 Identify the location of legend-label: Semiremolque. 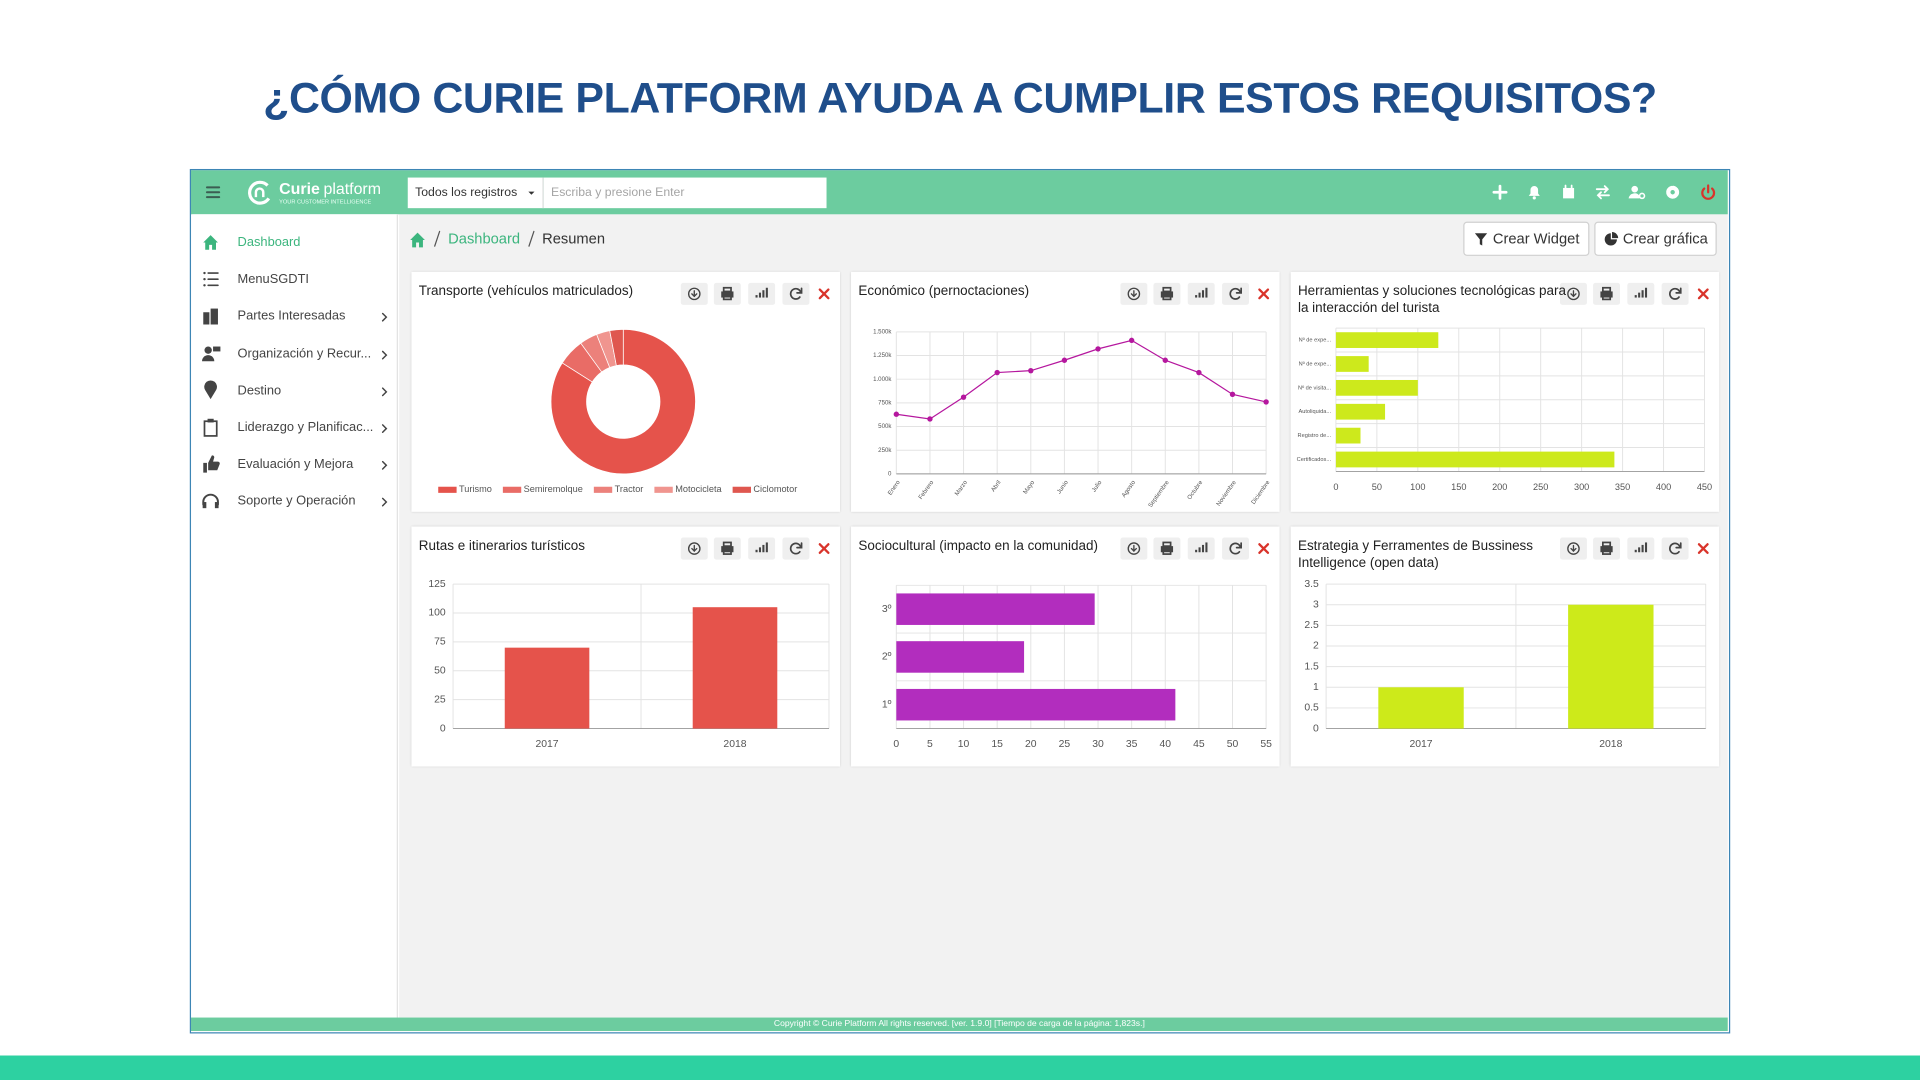
(553, 489).